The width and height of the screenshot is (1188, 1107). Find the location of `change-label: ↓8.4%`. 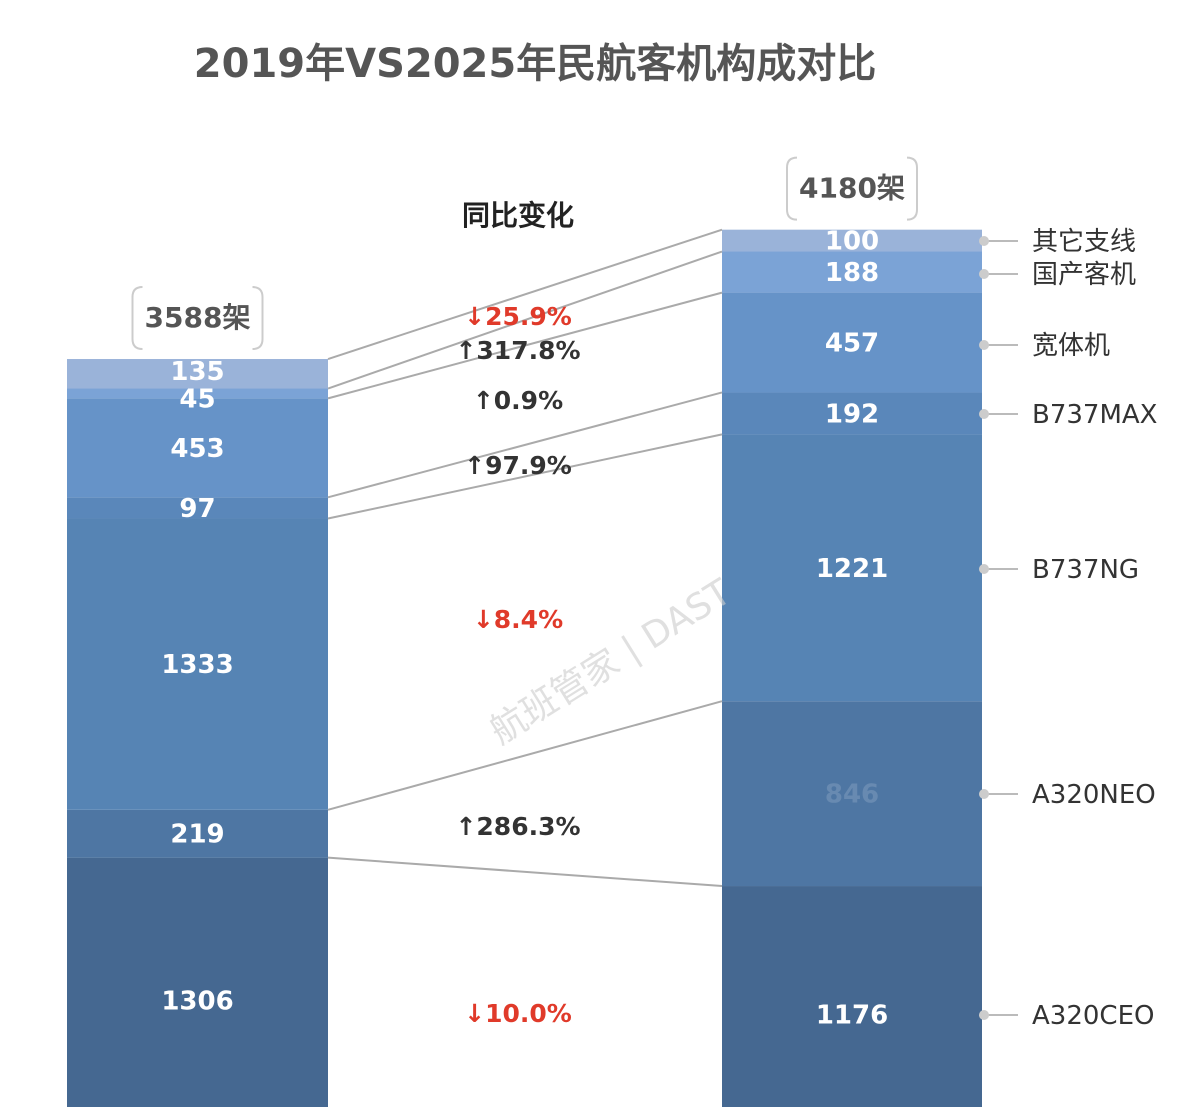

change-label: ↓8.4% is located at coordinates (518, 619).